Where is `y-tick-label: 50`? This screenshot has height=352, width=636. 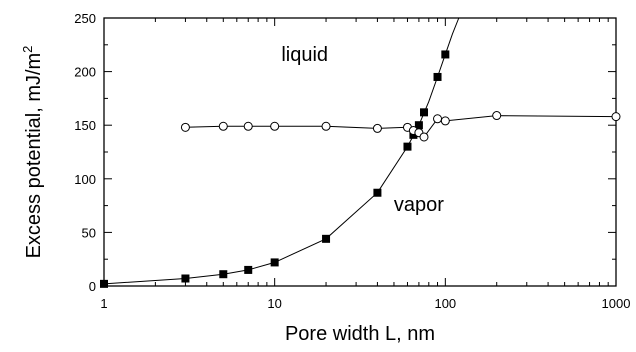
y-tick-label: 50 is located at coordinates (89, 232).